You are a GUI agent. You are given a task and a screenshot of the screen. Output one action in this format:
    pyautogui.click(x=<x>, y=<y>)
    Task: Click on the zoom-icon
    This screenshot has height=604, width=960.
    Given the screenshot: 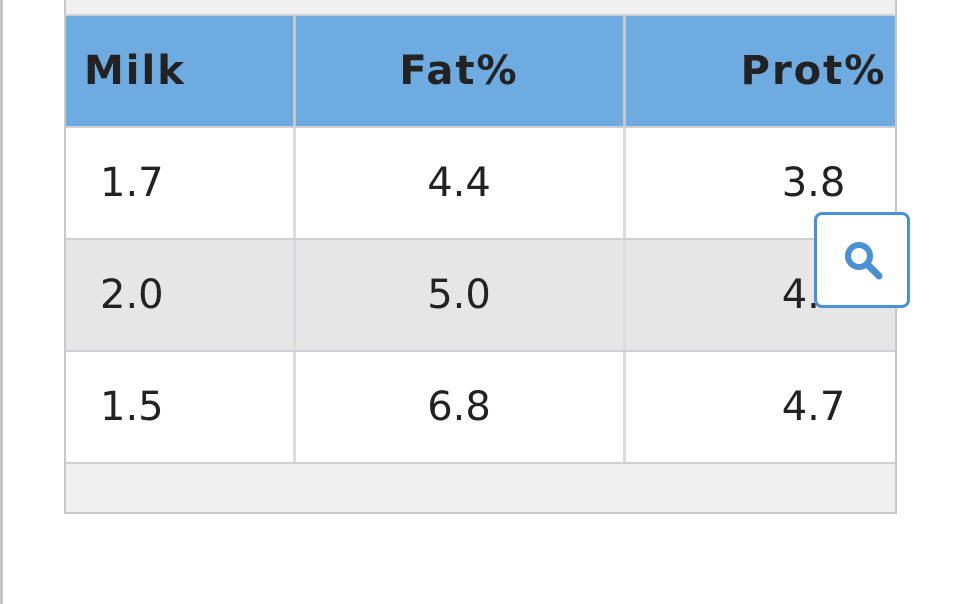 What is the action you would take?
    pyautogui.click(x=864, y=261)
    